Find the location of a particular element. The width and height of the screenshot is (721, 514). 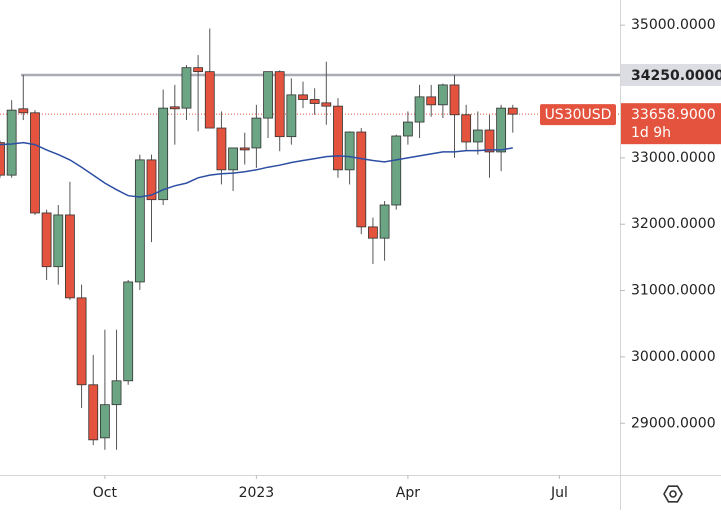

symbol-badge is located at coordinates (578, 115).